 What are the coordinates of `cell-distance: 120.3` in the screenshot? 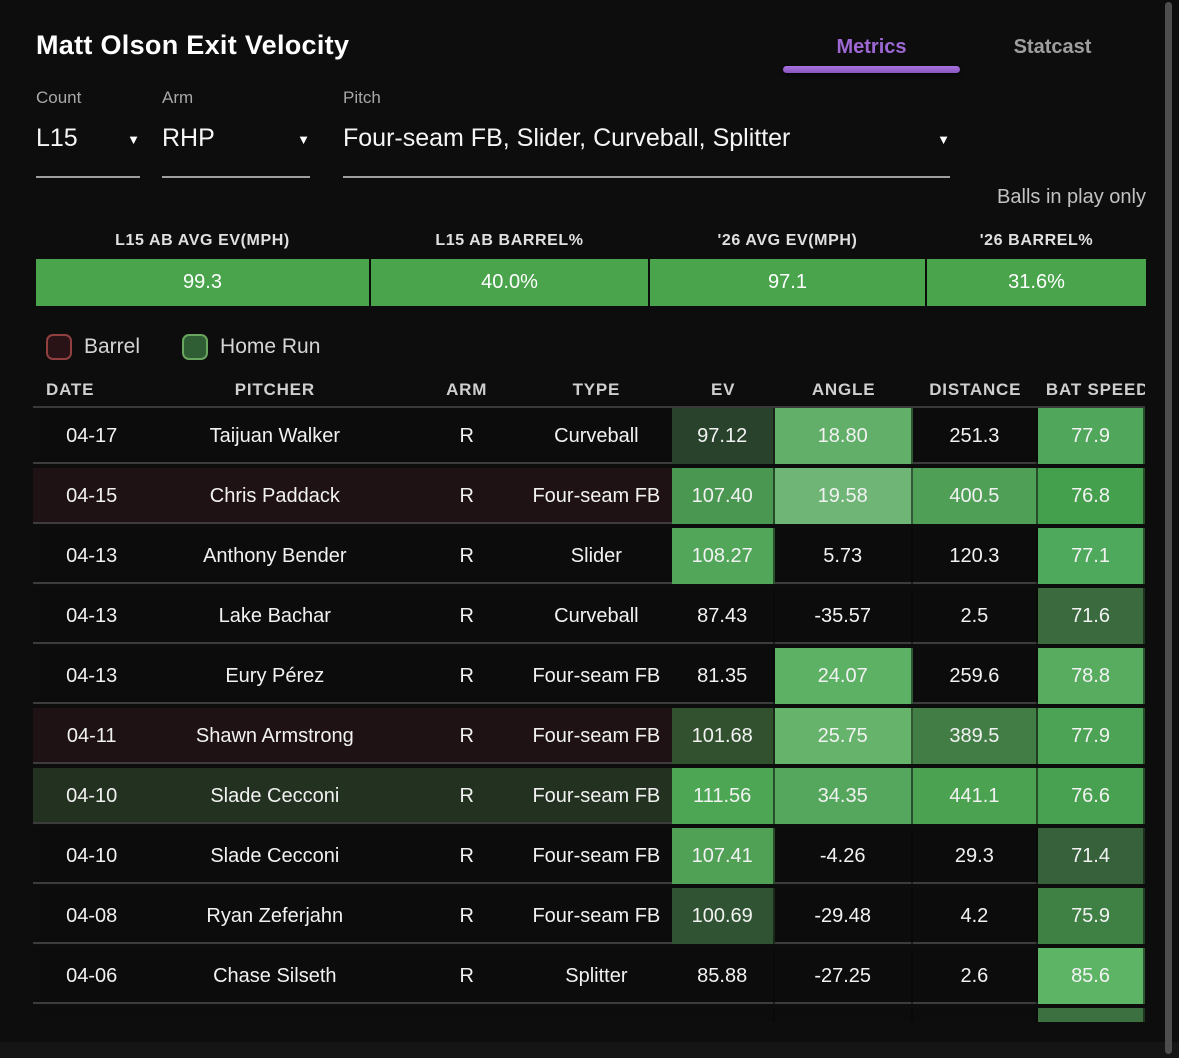 It's located at (976, 556).